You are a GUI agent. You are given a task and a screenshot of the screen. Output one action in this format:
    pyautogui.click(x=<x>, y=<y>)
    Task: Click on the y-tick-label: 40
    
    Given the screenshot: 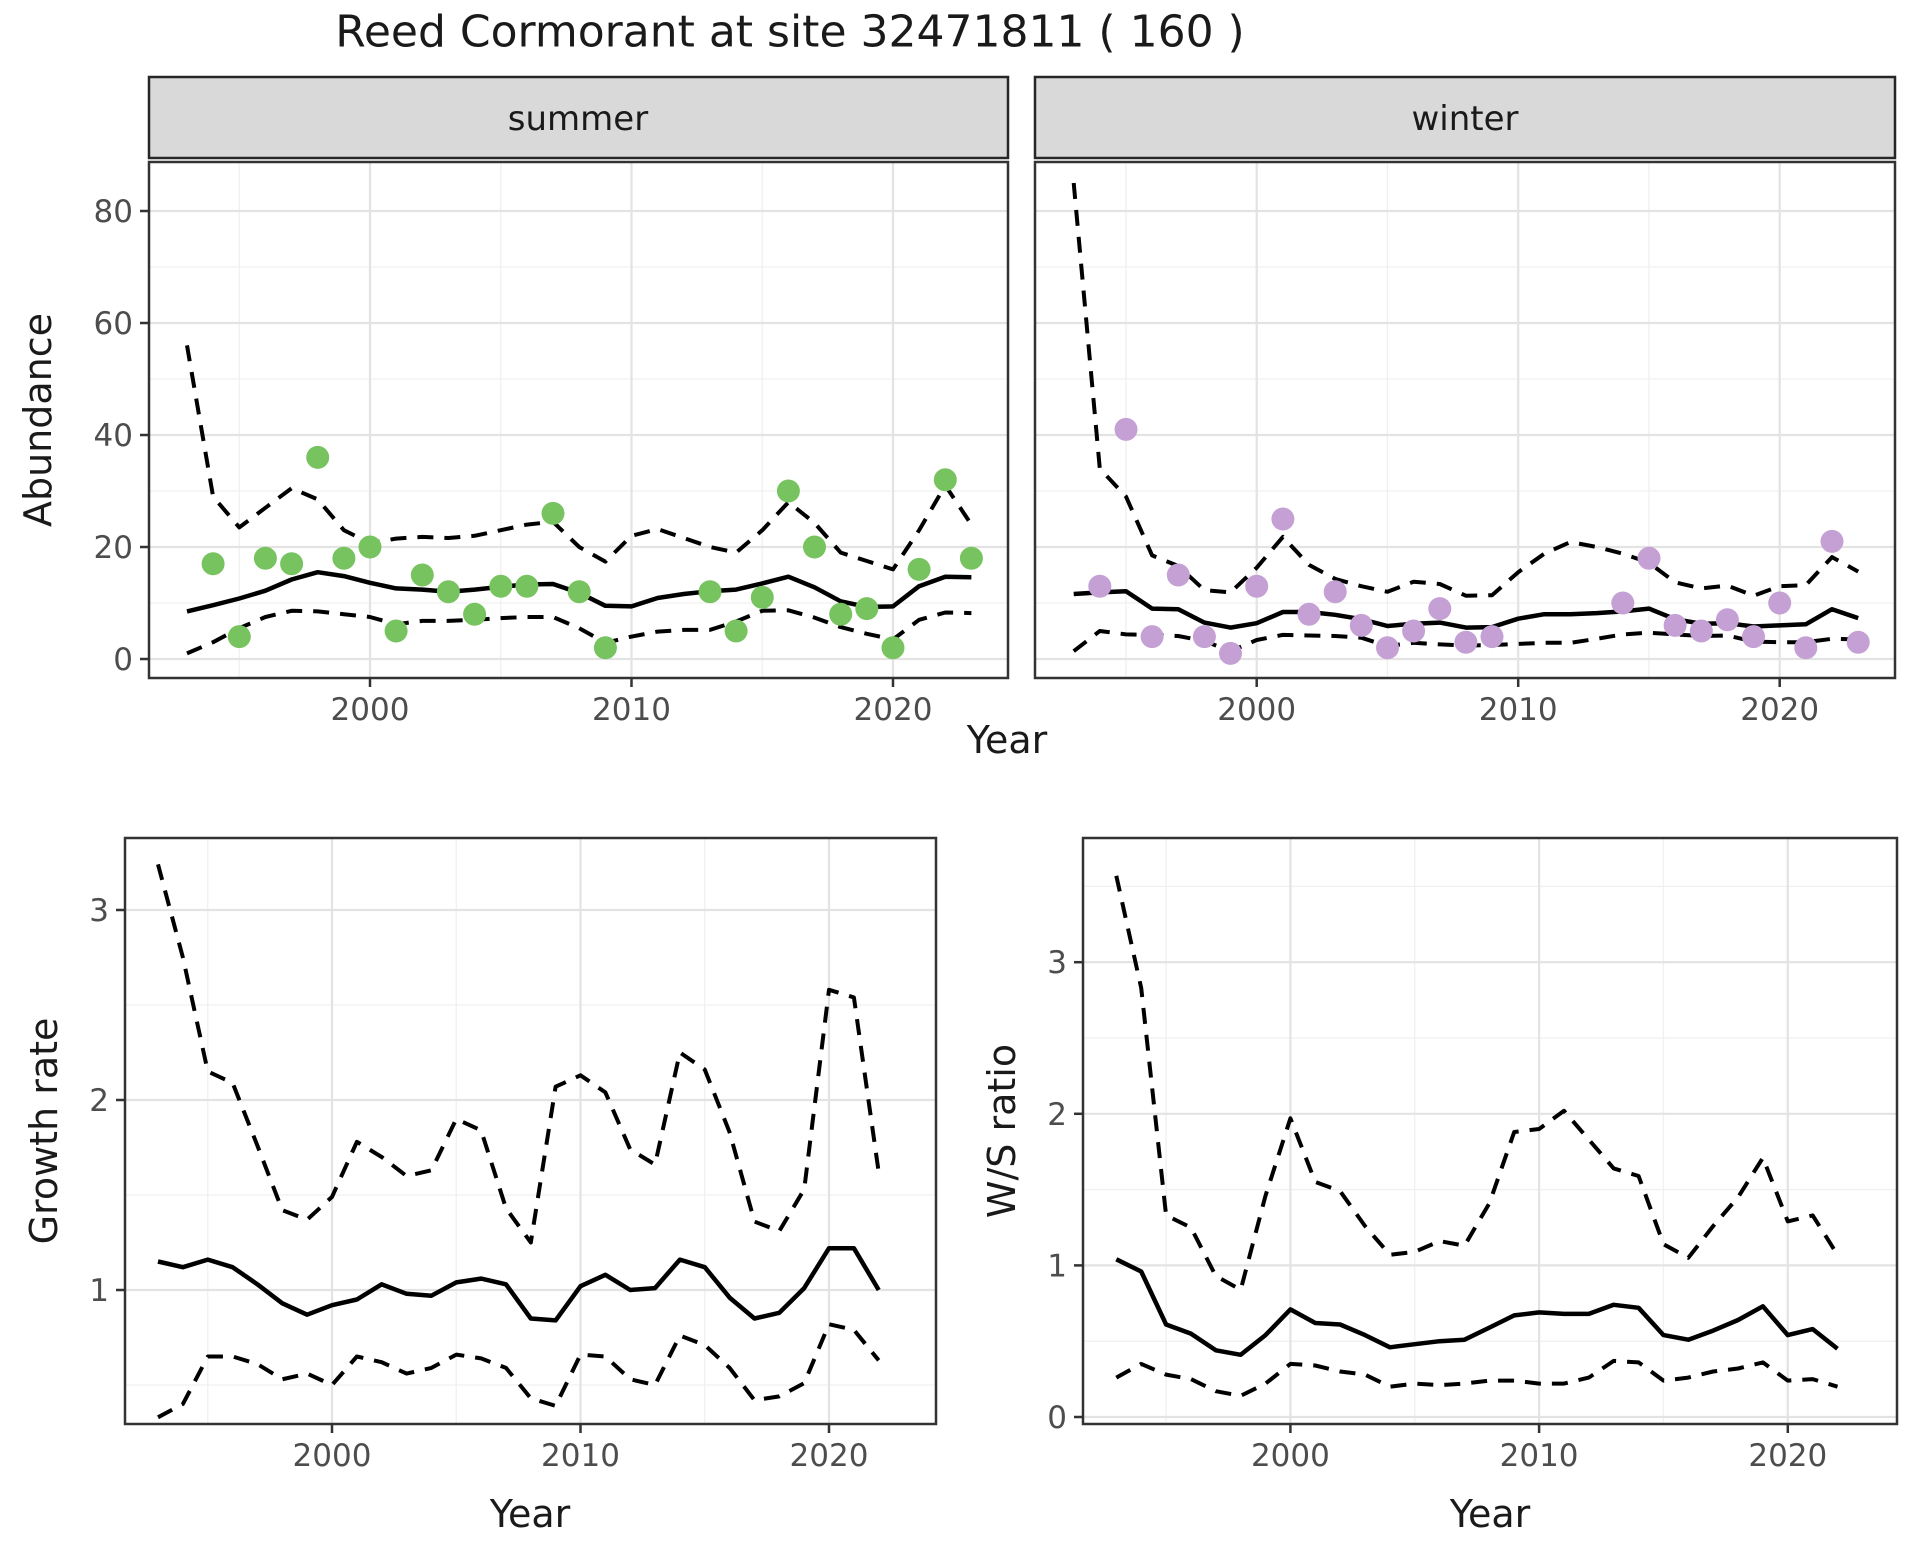 What is the action you would take?
    pyautogui.click(x=113, y=436)
    